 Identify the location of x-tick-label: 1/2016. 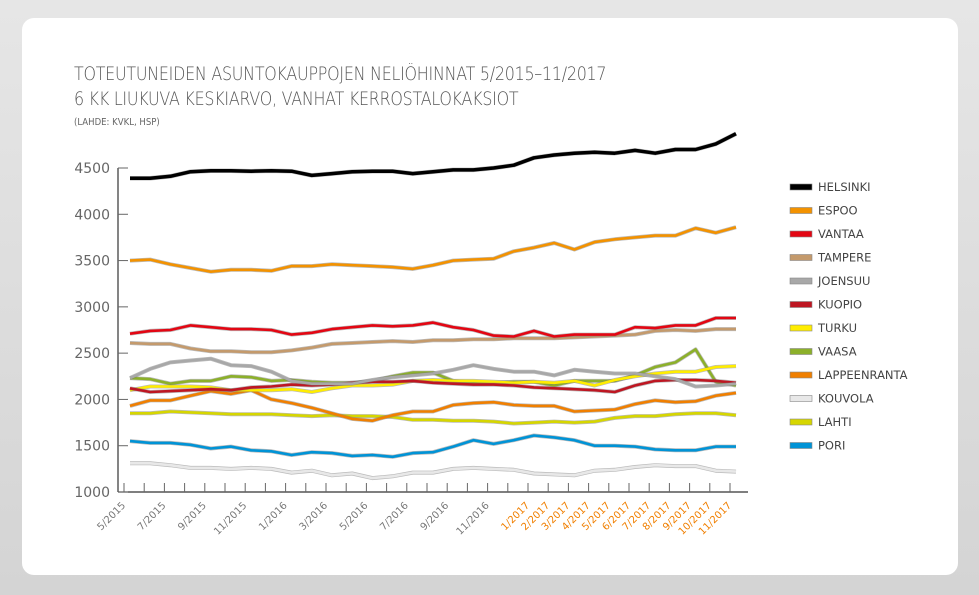
(273, 516).